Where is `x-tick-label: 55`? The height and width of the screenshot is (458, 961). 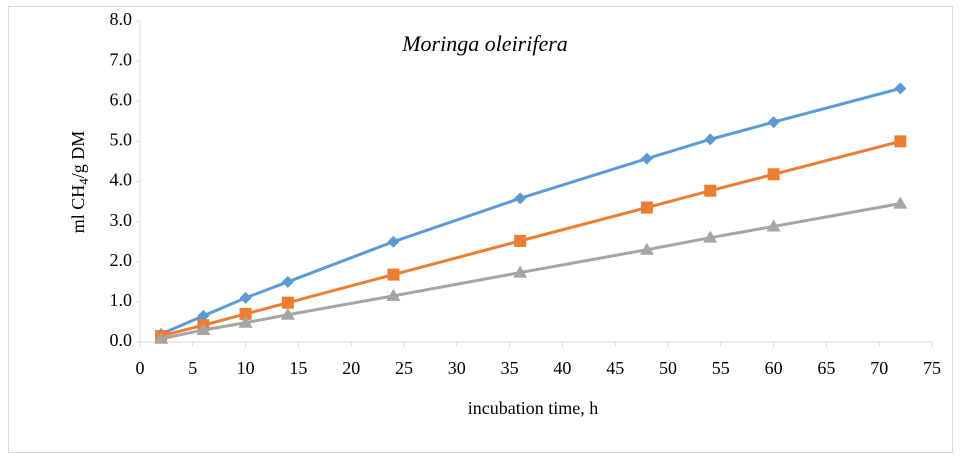
x-tick-label: 55 is located at coordinates (721, 368).